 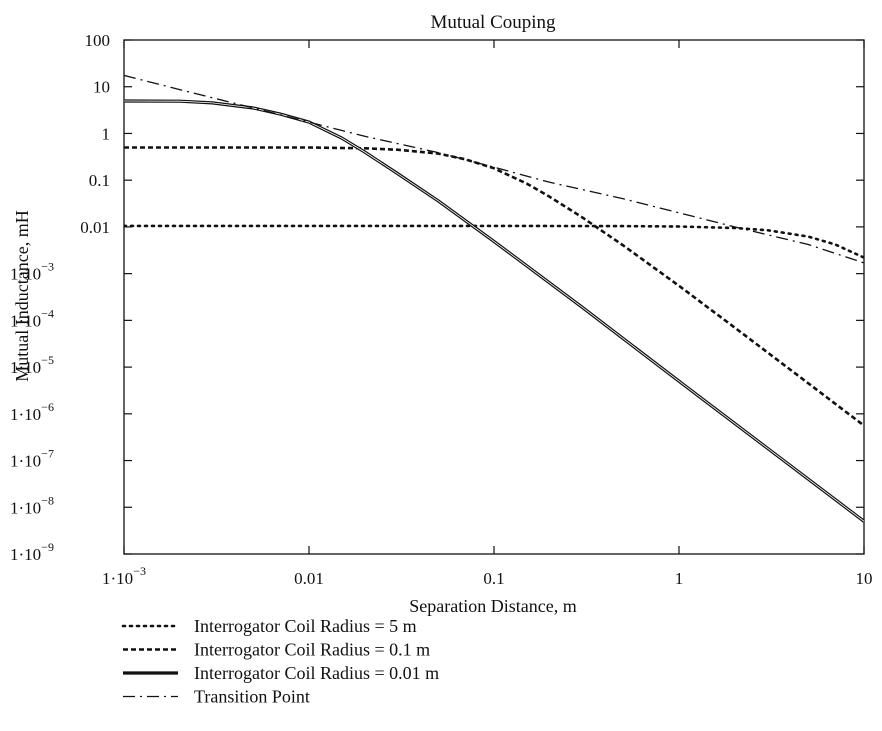 What do you see at coordinates (864, 578) in the screenshot?
I see `x-tick-label: 10` at bounding box center [864, 578].